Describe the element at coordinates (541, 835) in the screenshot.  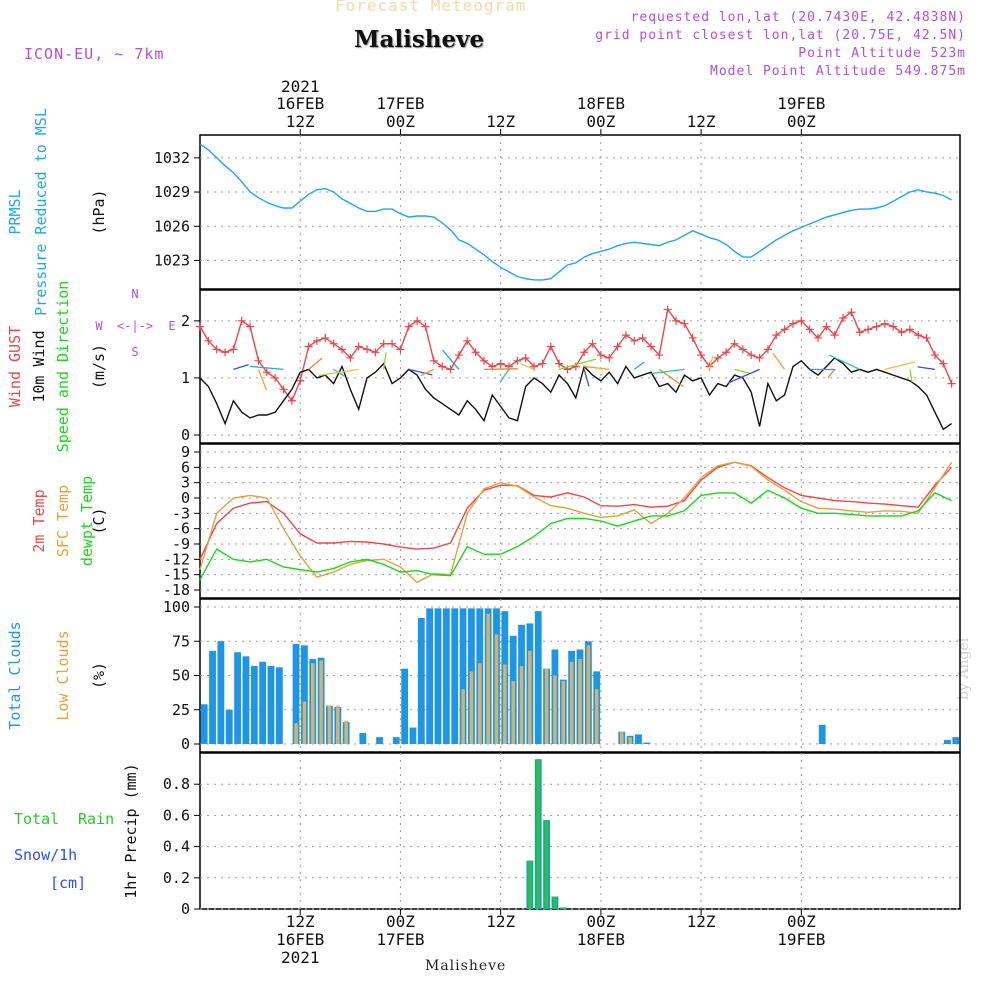
I see `precipitation-panel: 0 0.2 0.4 0.6 0.8 1hr Precip (mm)` at that location.